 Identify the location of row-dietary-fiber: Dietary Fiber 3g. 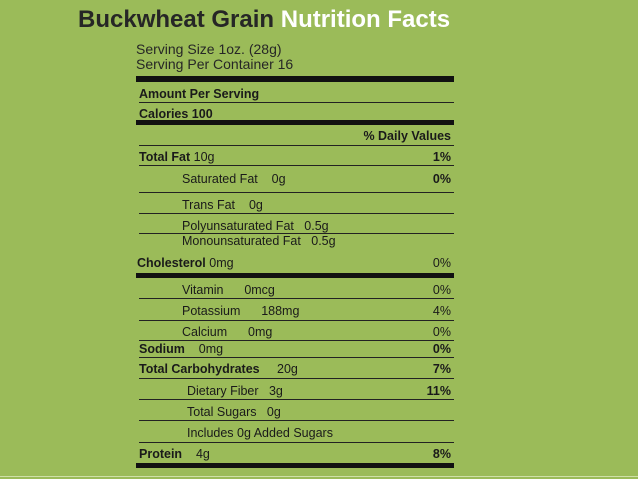
(235, 391).